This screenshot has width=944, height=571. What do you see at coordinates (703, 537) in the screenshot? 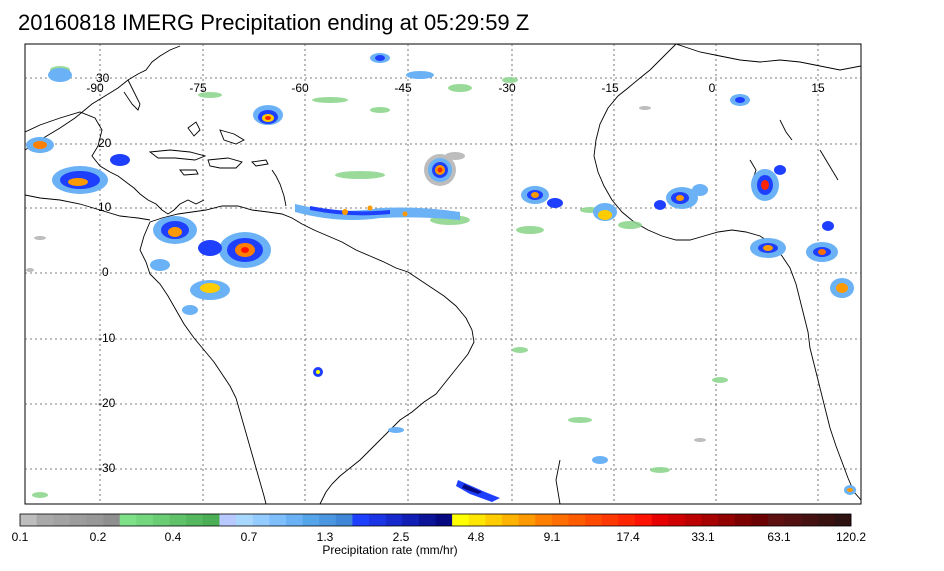
I see `colorbar-label: 33.1` at bounding box center [703, 537].